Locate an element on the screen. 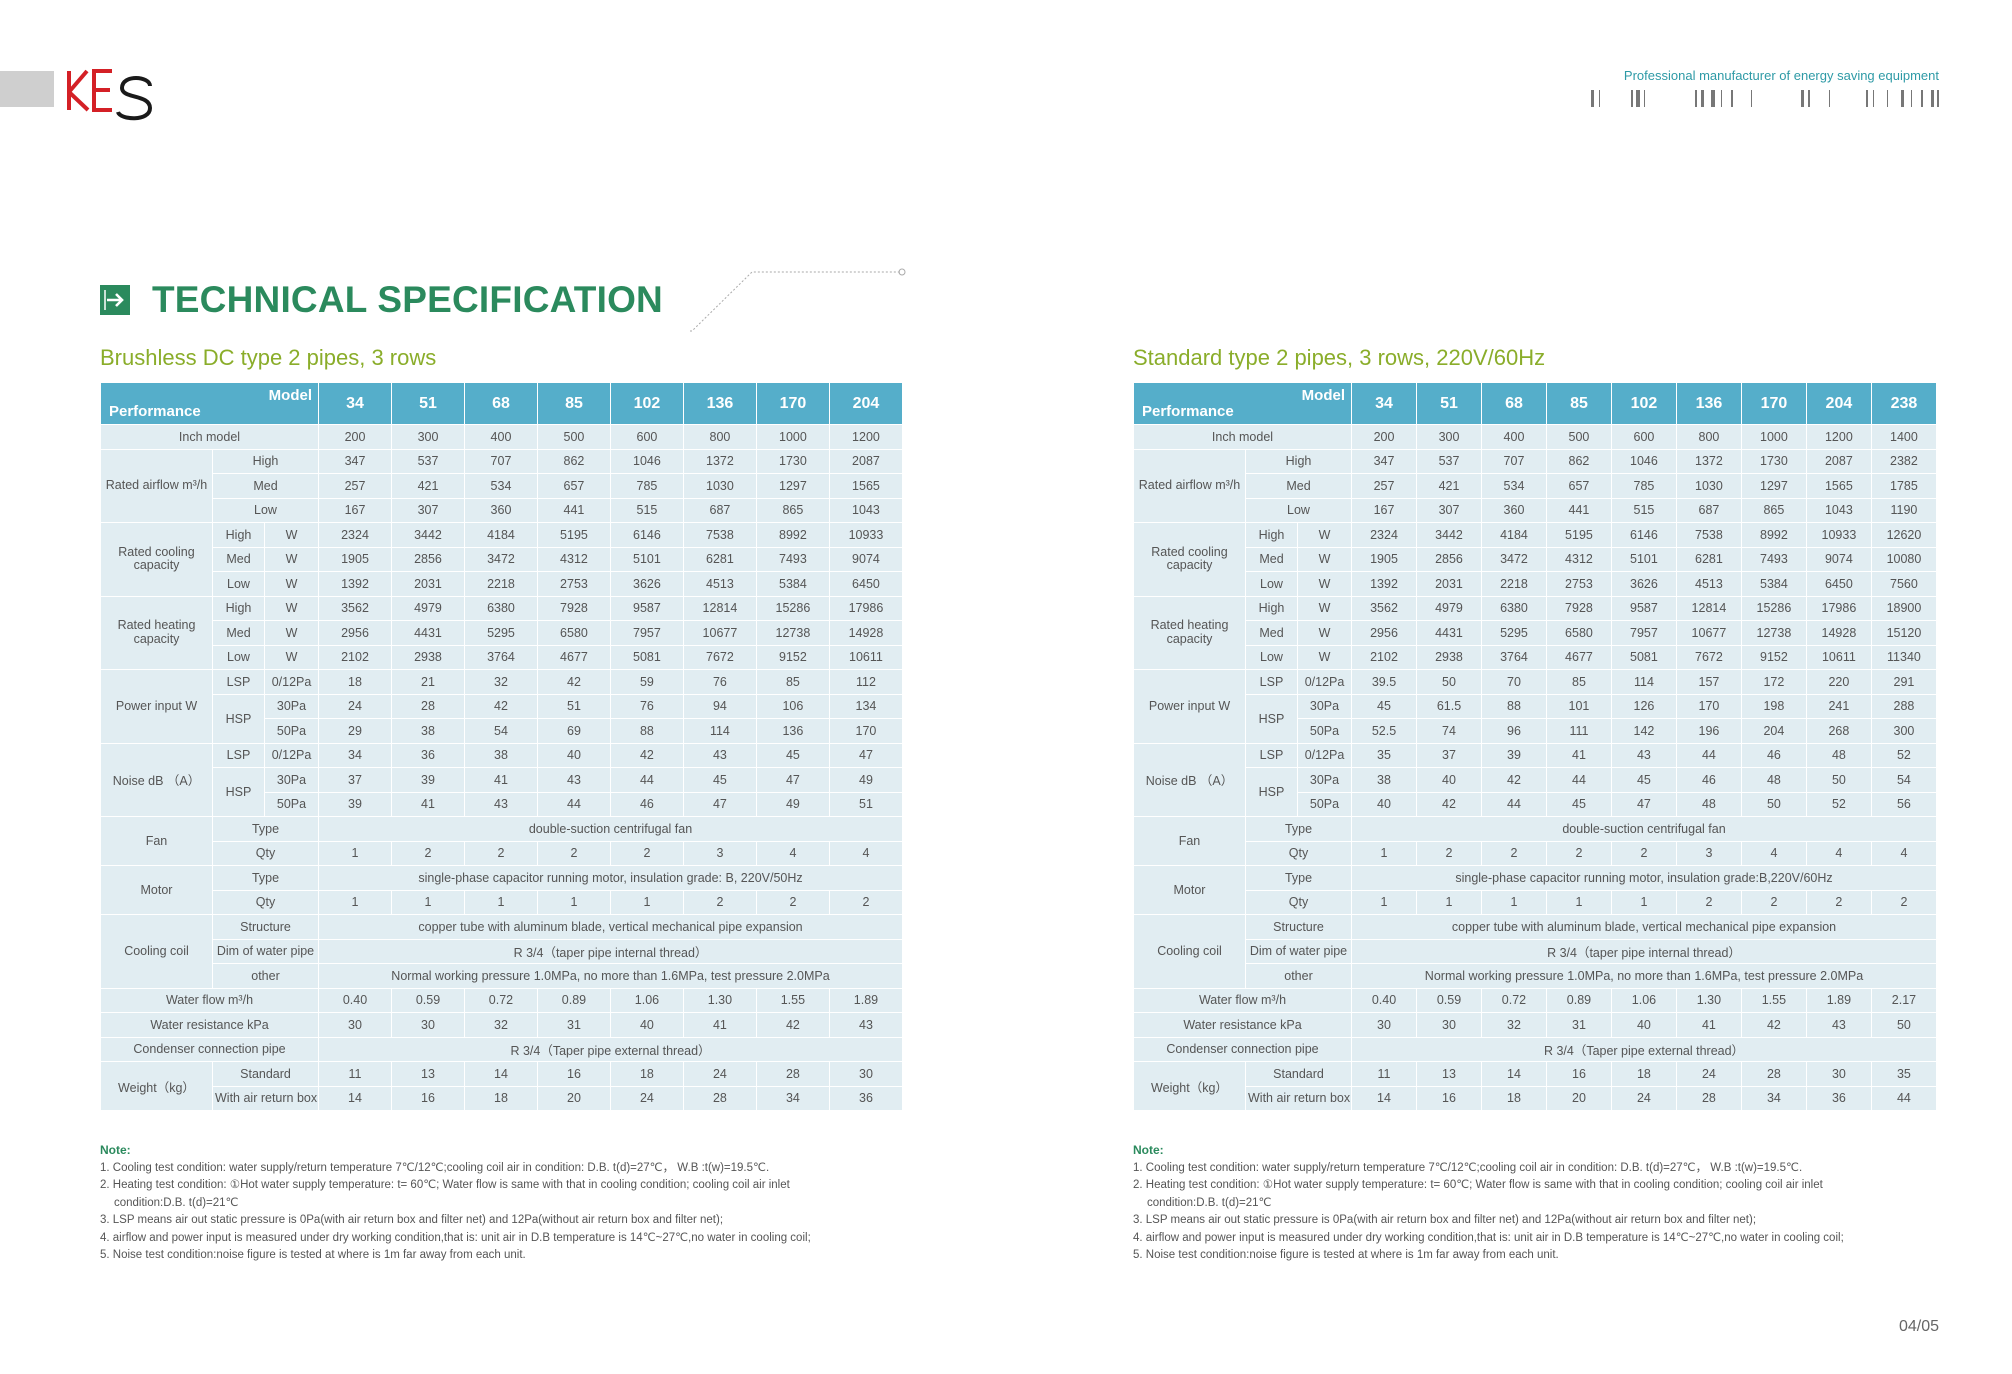 This screenshot has width=2012, height=1374. value-cell: 13 is located at coordinates (1449, 1074).